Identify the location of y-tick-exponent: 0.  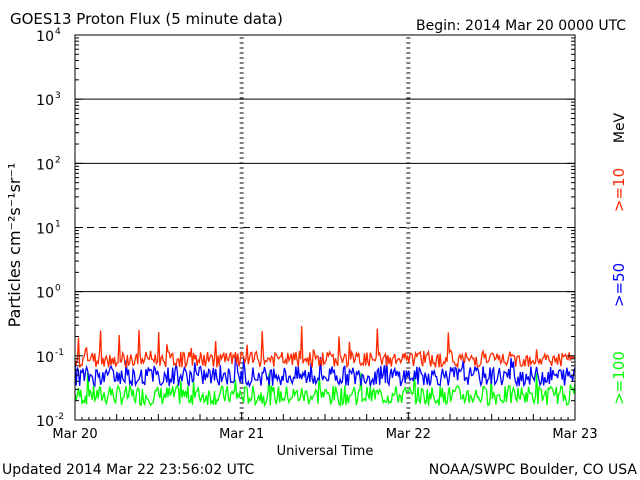
(58, 289).